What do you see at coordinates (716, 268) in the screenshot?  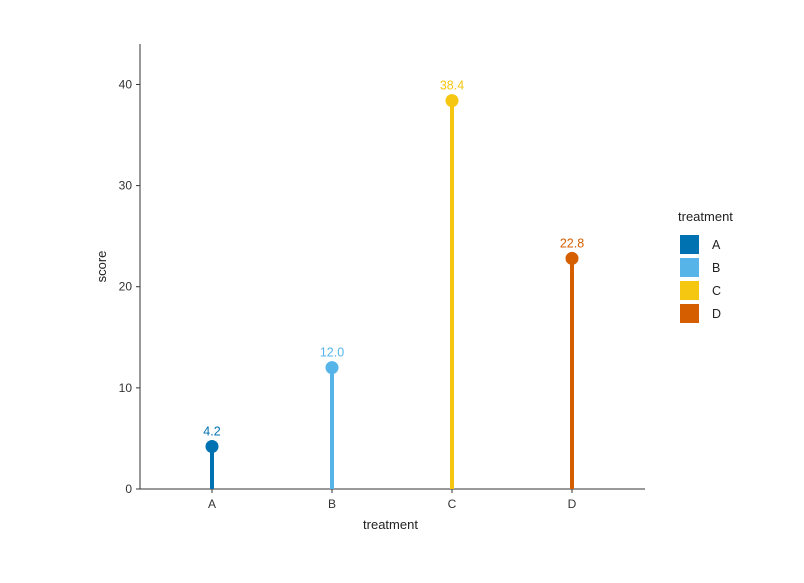 I see `legend-label: B` at bounding box center [716, 268].